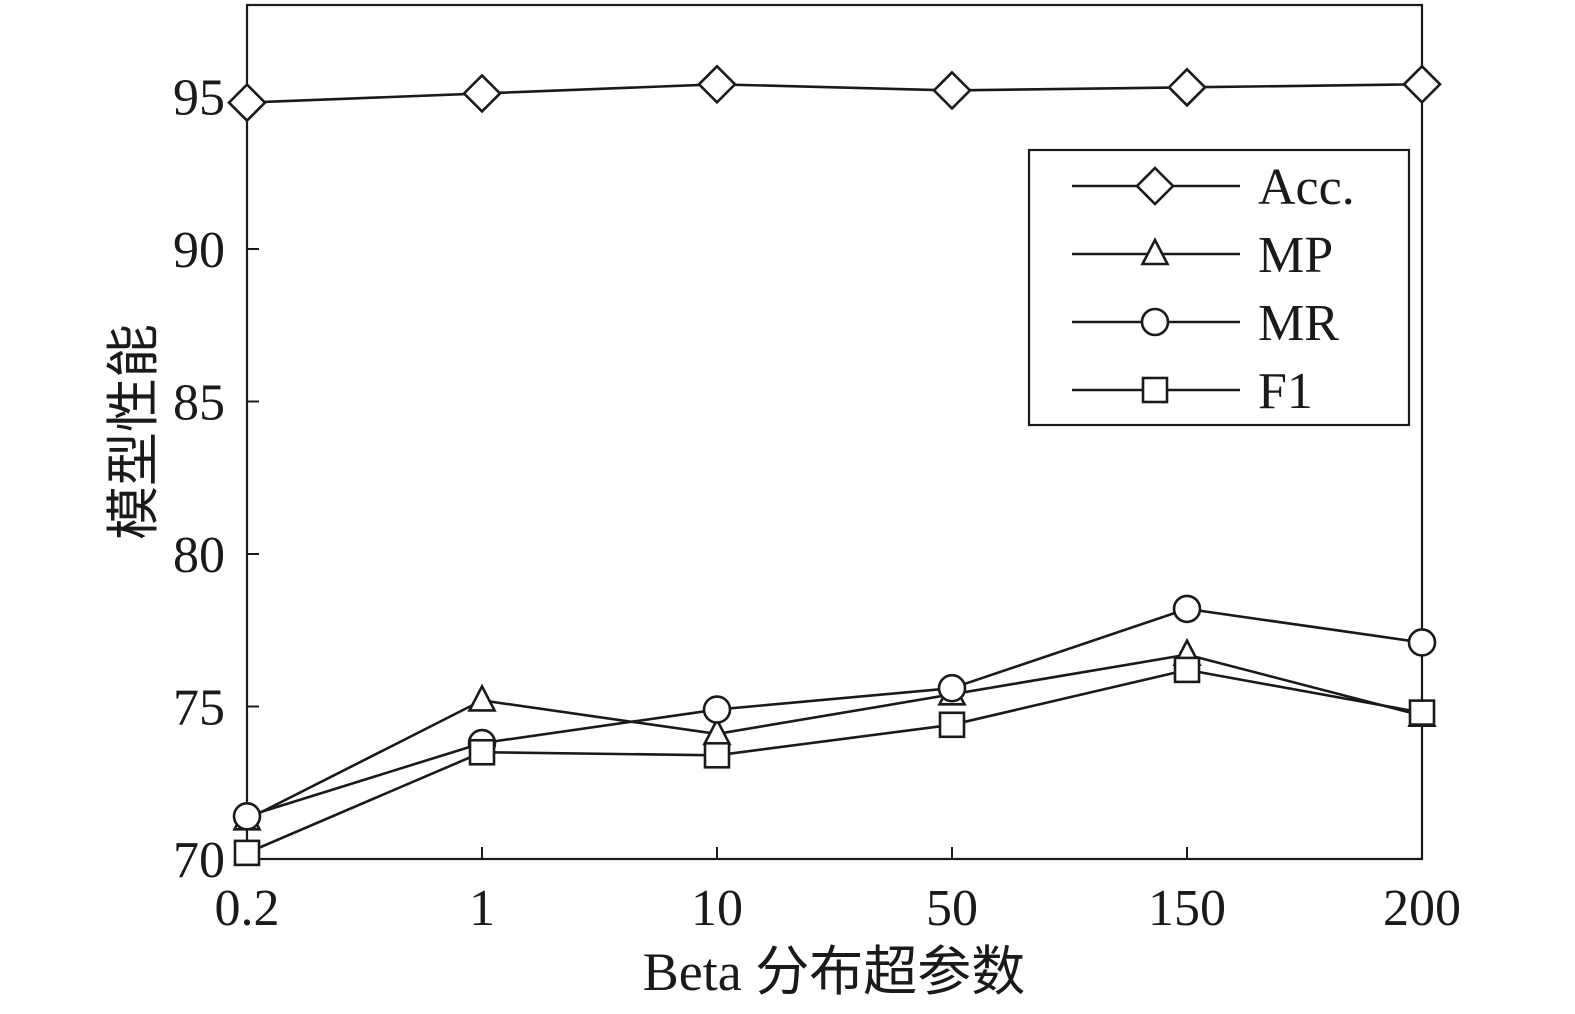 The width and height of the screenshot is (1575, 1014). What do you see at coordinates (1295, 255) in the screenshot?
I see `legend-label-mp: MP` at bounding box center [1295, 255].